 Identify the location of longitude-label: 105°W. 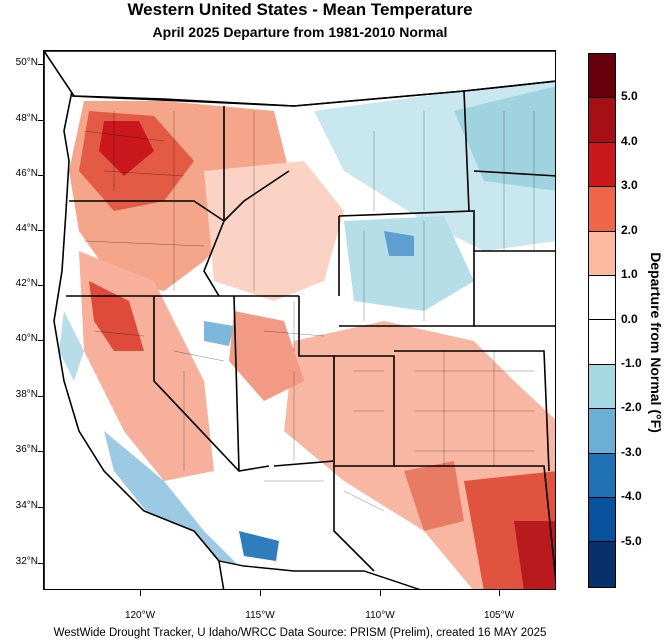
(499, 615).